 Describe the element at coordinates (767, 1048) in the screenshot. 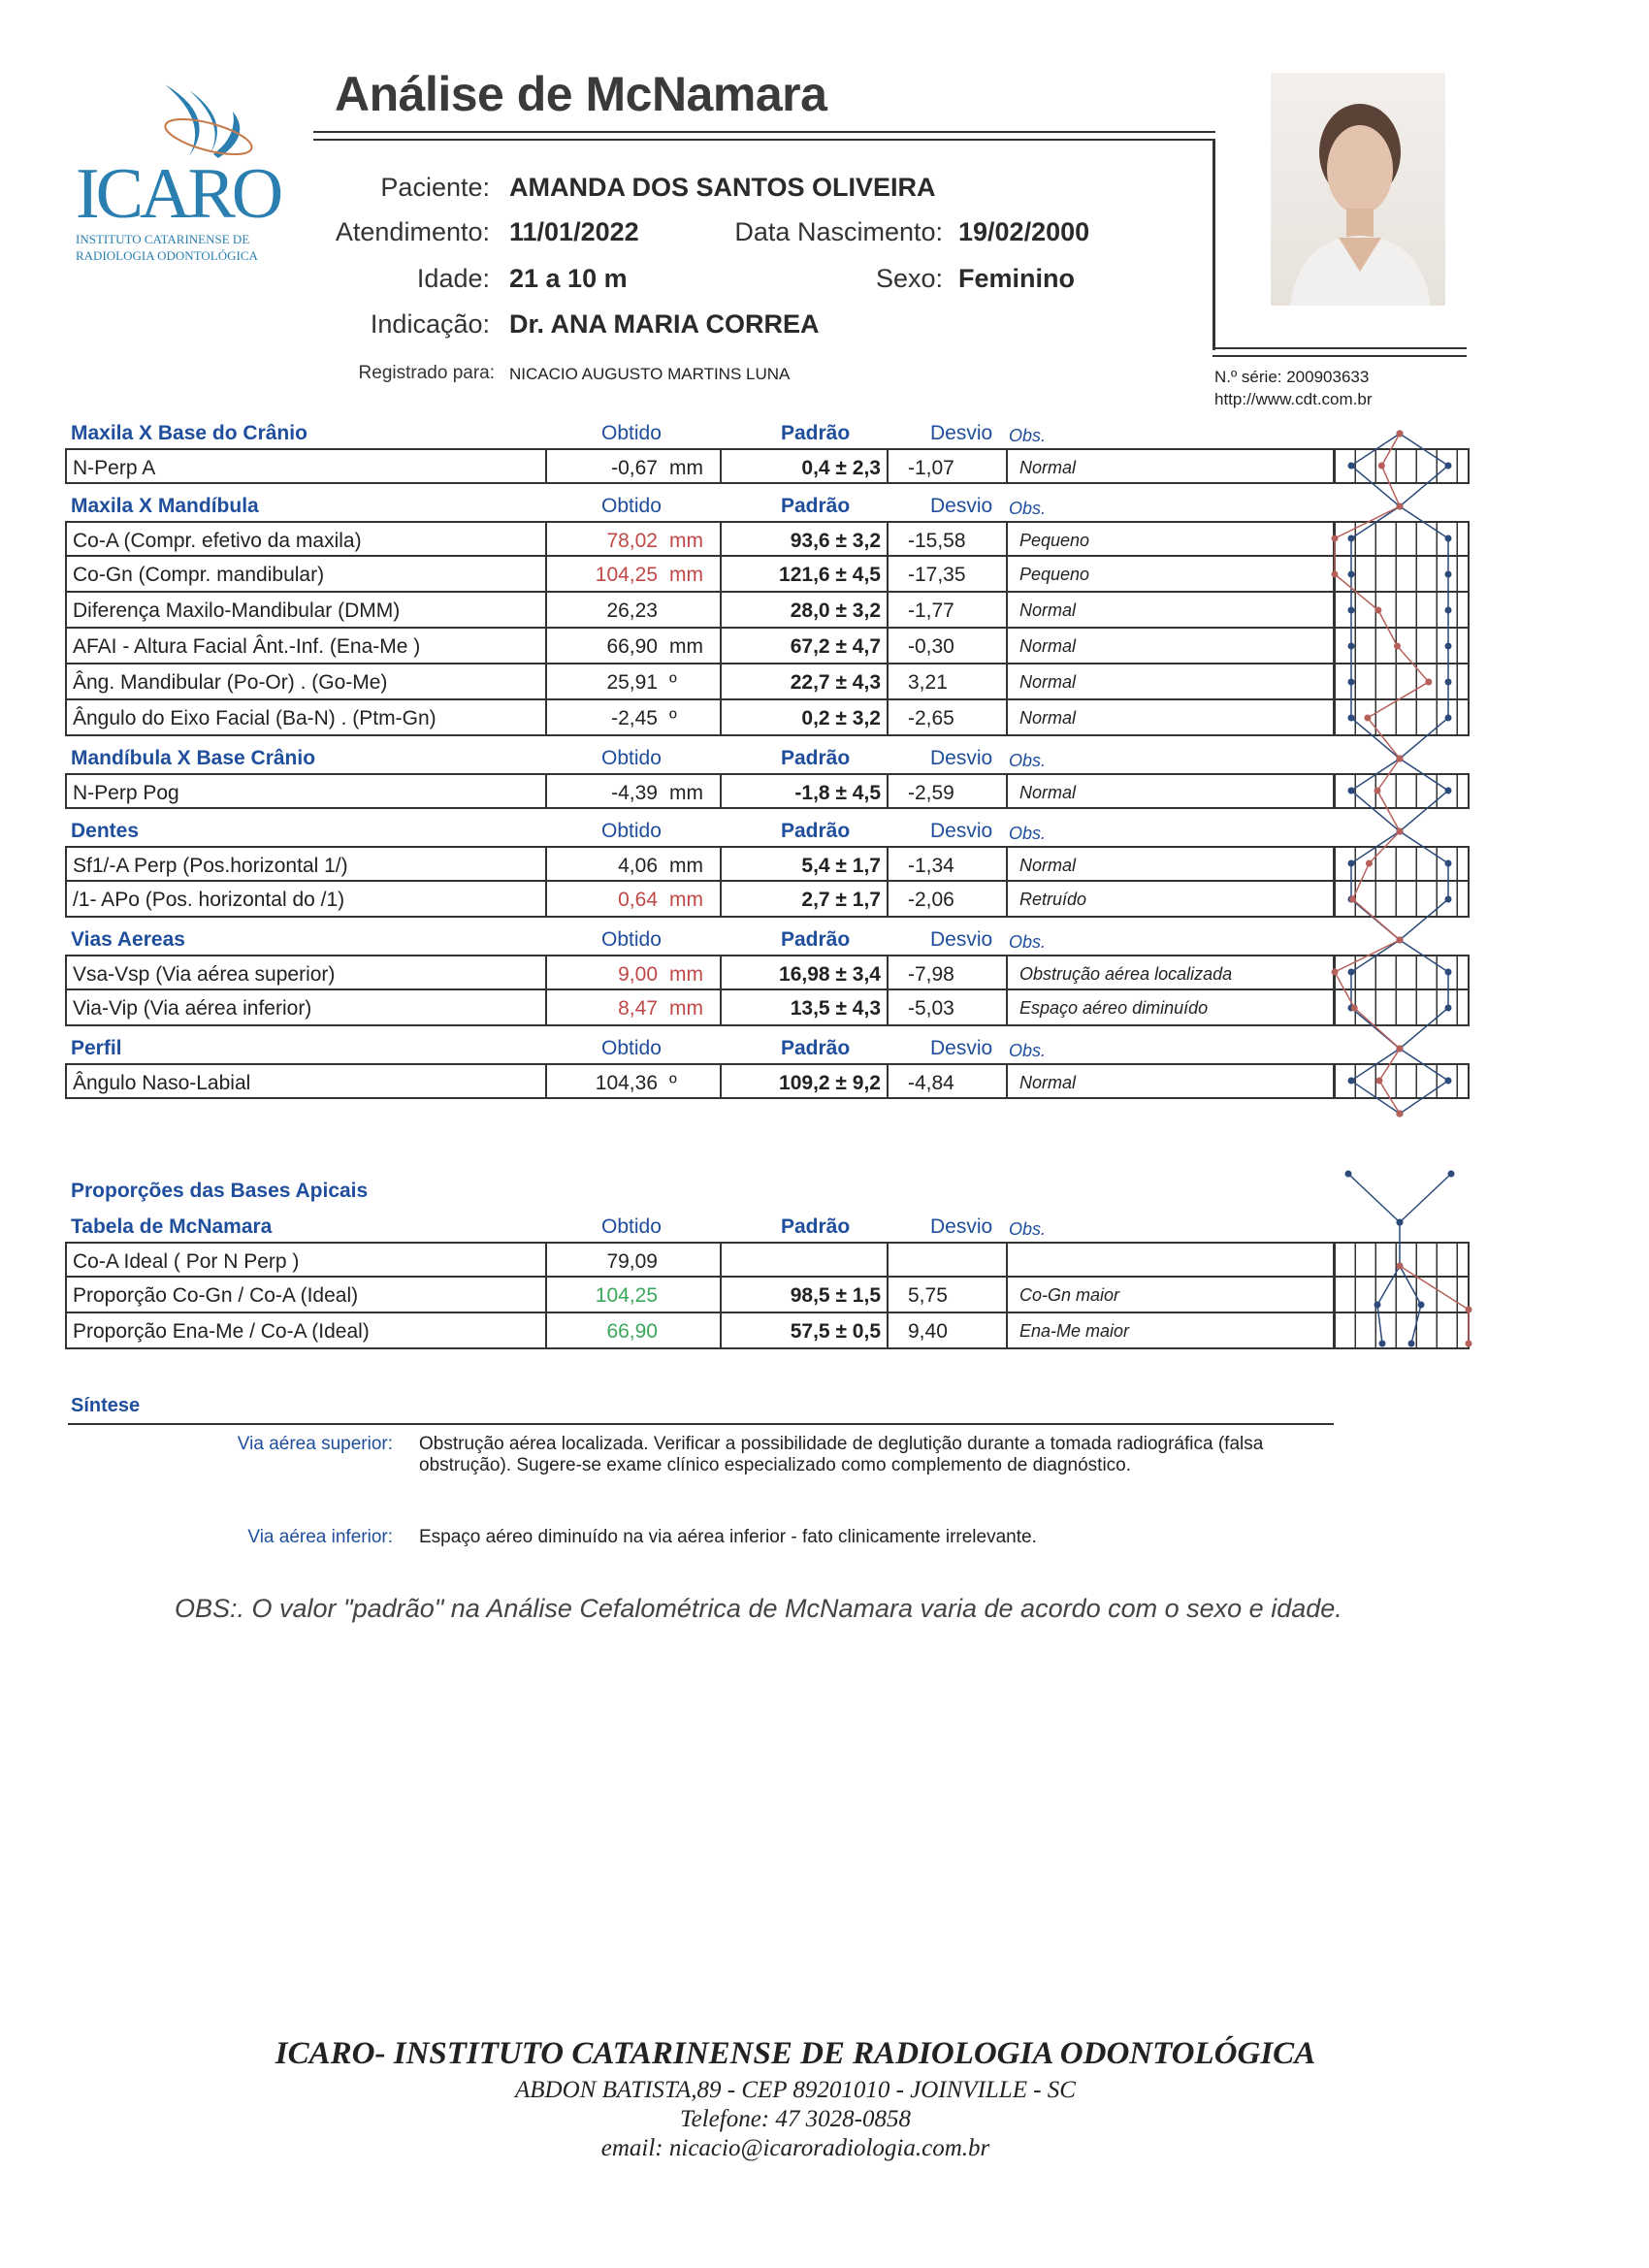

I see `section-header: Perfil Obtido Padrão Desvio Obs.` at that location.